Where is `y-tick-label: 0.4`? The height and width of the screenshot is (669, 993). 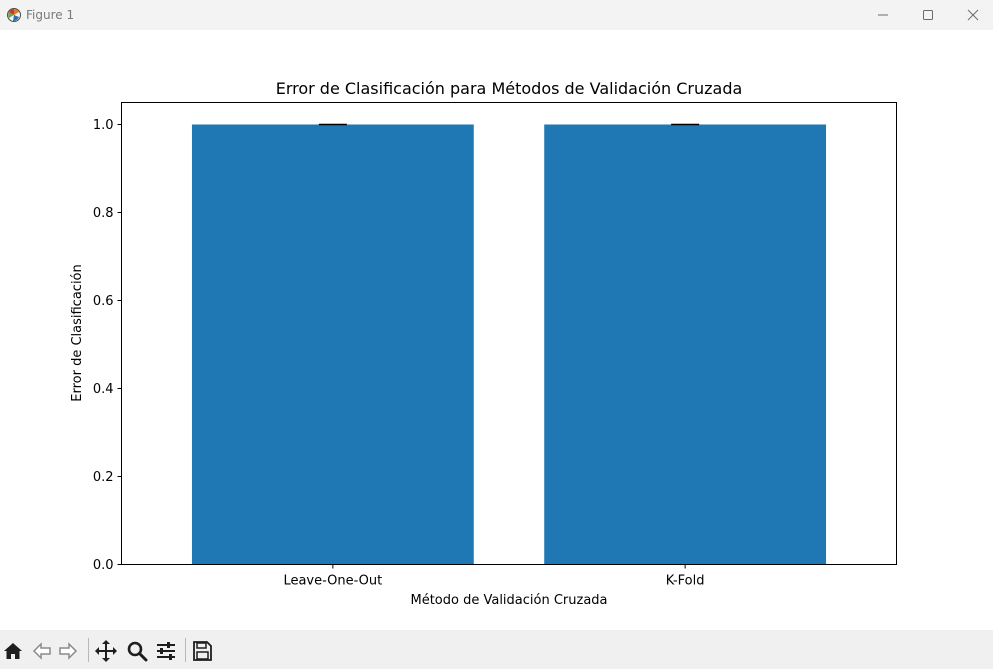
y-tick-label: 0.4 is located at coordinates (103, 389).